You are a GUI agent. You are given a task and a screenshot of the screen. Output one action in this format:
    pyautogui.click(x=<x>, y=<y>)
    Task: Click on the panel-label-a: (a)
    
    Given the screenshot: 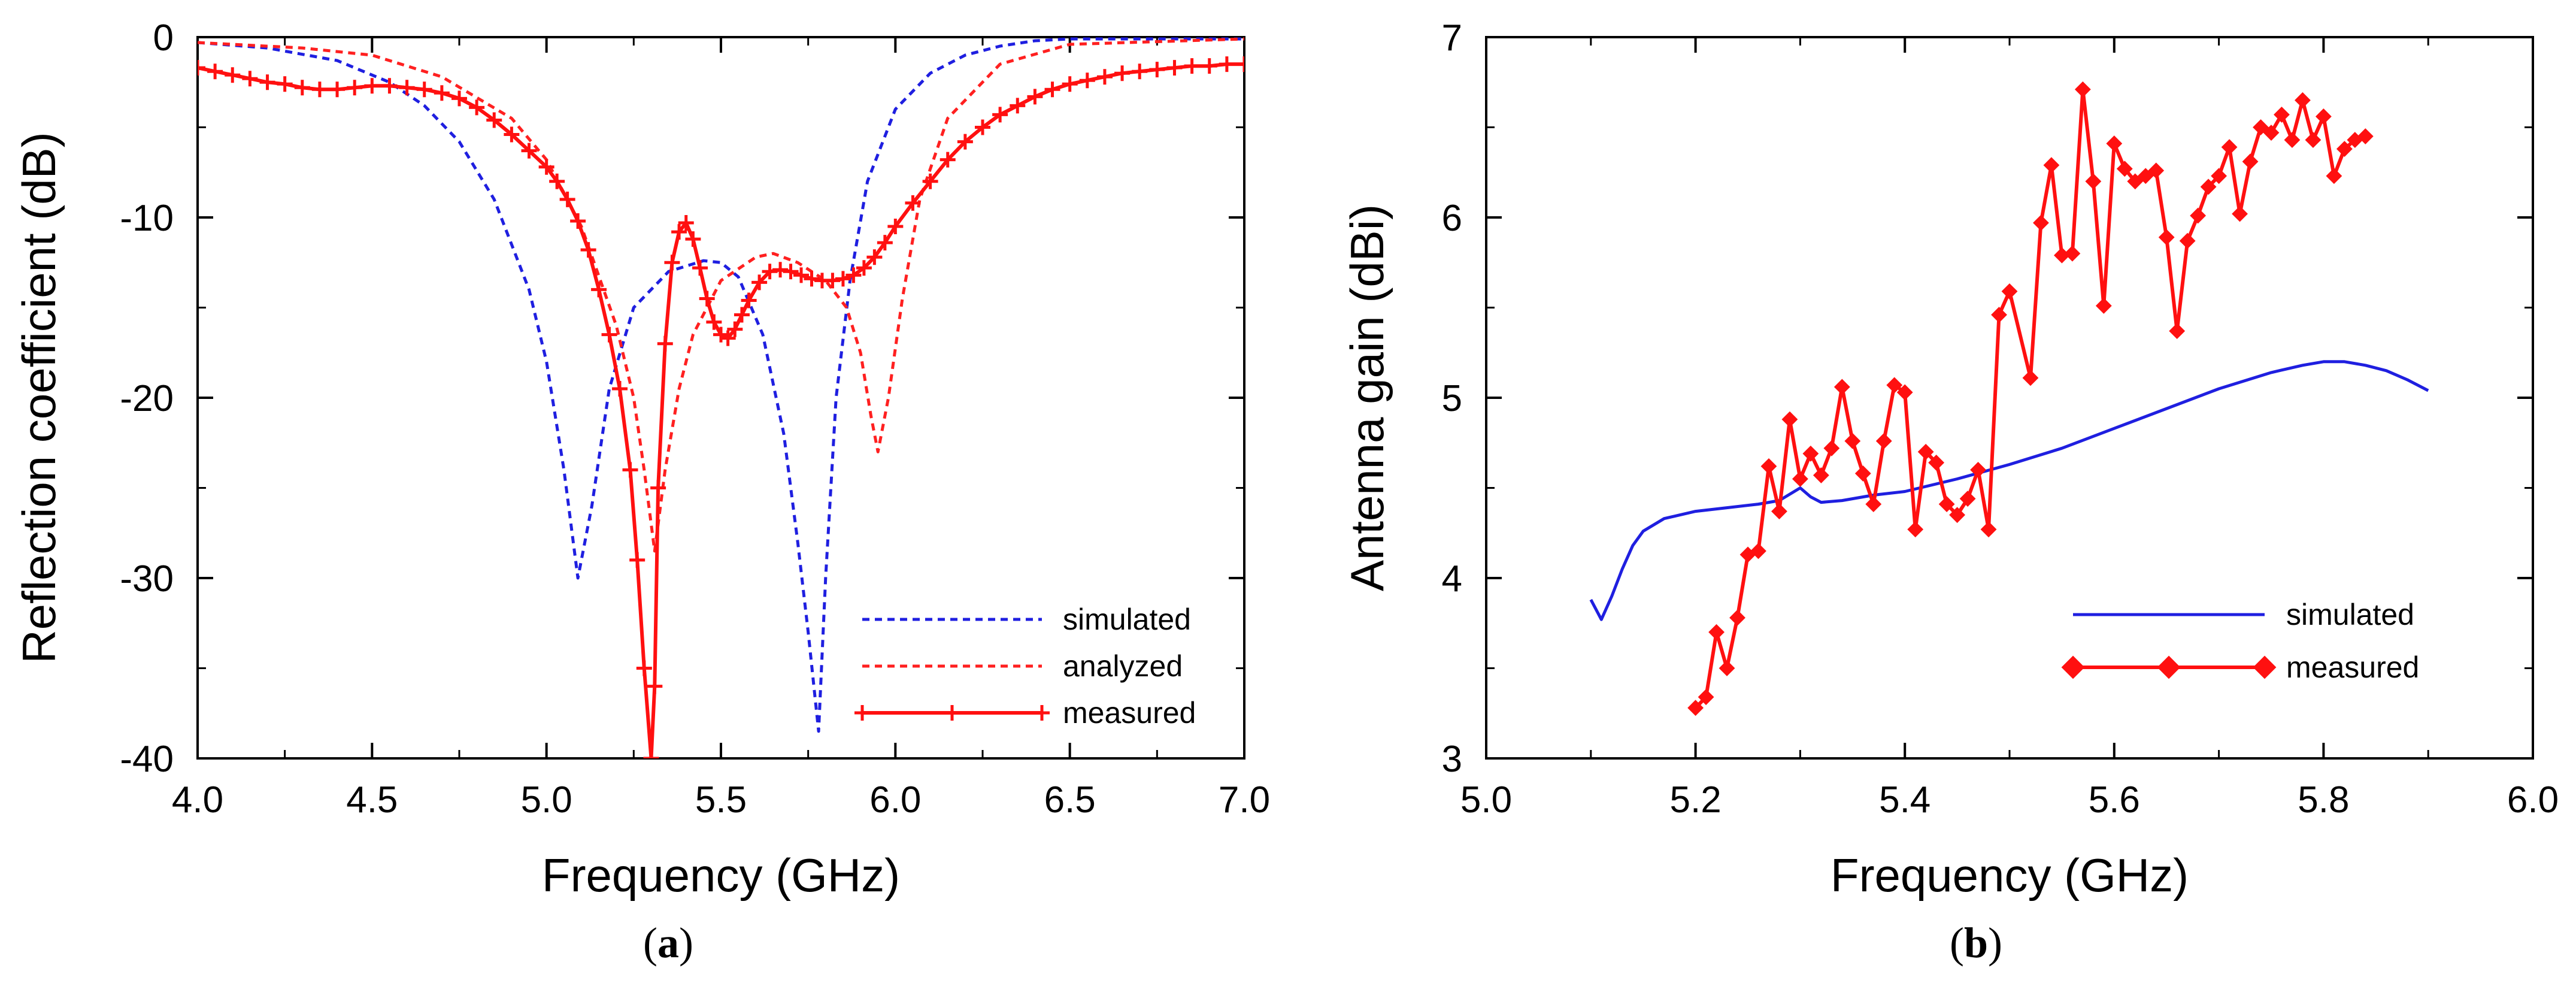 What is the action you would take?
    pyautogui.click(x=668, y=943)
    